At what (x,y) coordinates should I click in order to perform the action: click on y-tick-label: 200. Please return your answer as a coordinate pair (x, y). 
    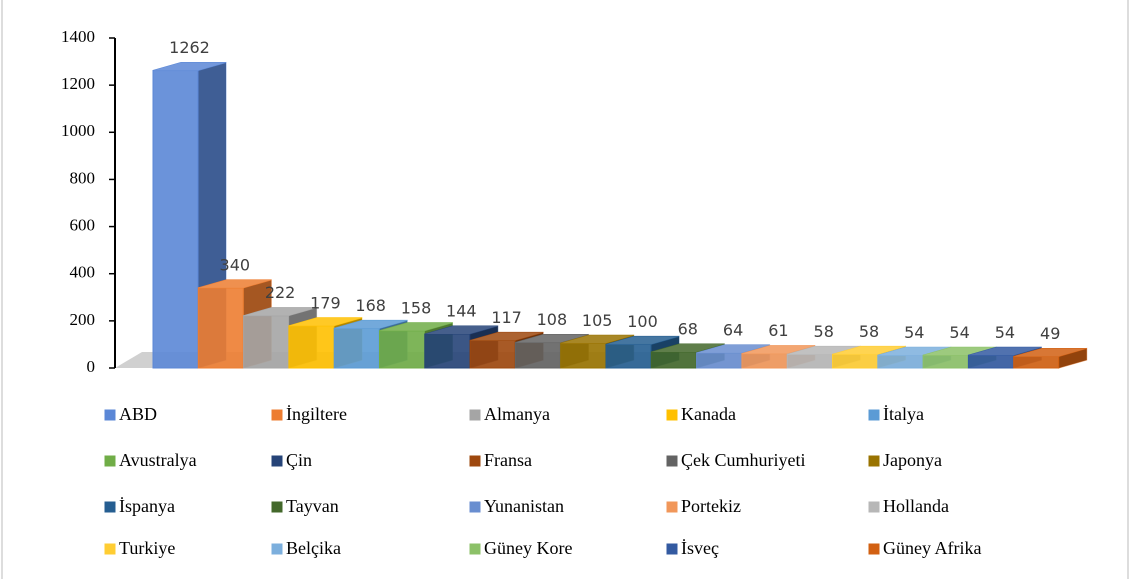
    Looking at the image, I should click on (83, 319).